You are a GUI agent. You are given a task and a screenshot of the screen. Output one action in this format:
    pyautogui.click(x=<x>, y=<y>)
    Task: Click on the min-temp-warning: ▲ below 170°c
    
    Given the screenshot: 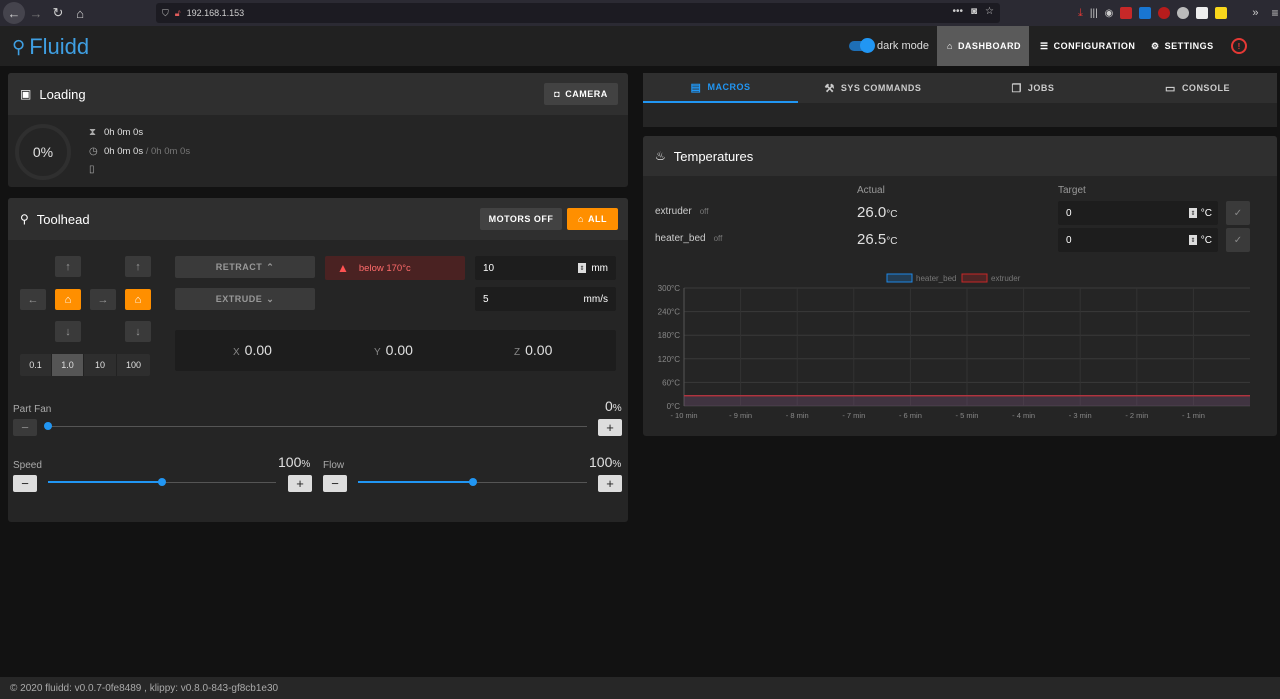 What is the action you would take?
    pyautogui.click(x=395, y=268)
    